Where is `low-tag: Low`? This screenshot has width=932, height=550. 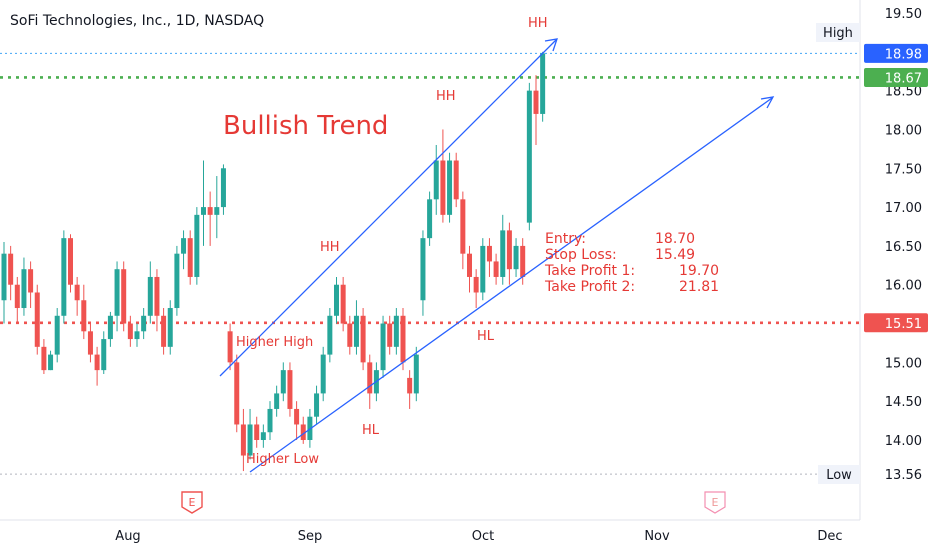
low-tag: Low is located at coordinates (839, 475).